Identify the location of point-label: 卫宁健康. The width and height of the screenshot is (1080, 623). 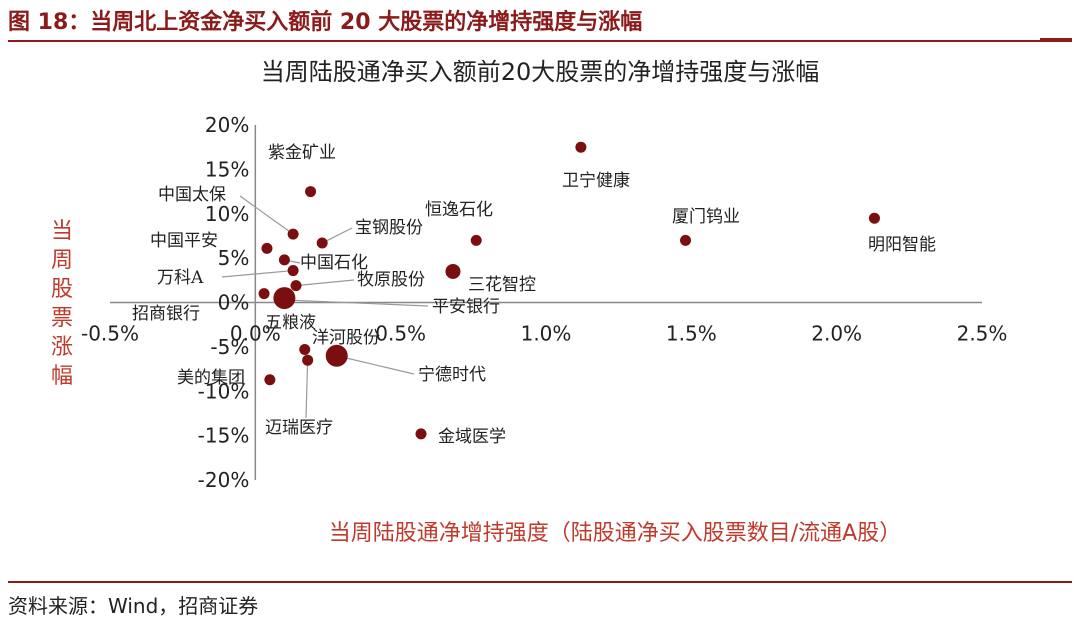
(596, 181).